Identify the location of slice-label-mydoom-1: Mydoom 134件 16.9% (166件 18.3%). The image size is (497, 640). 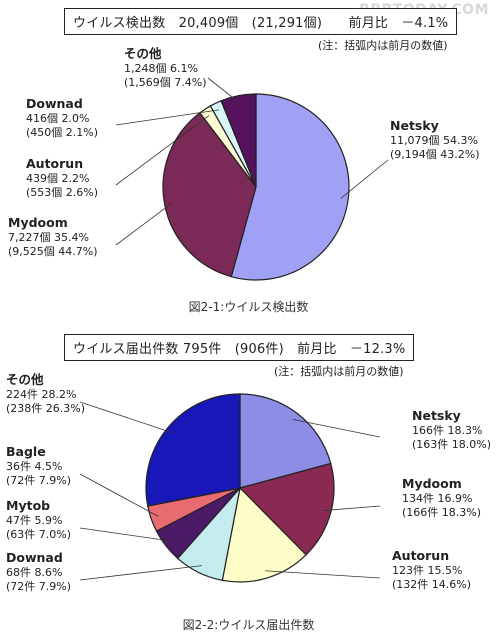
(441, 497).